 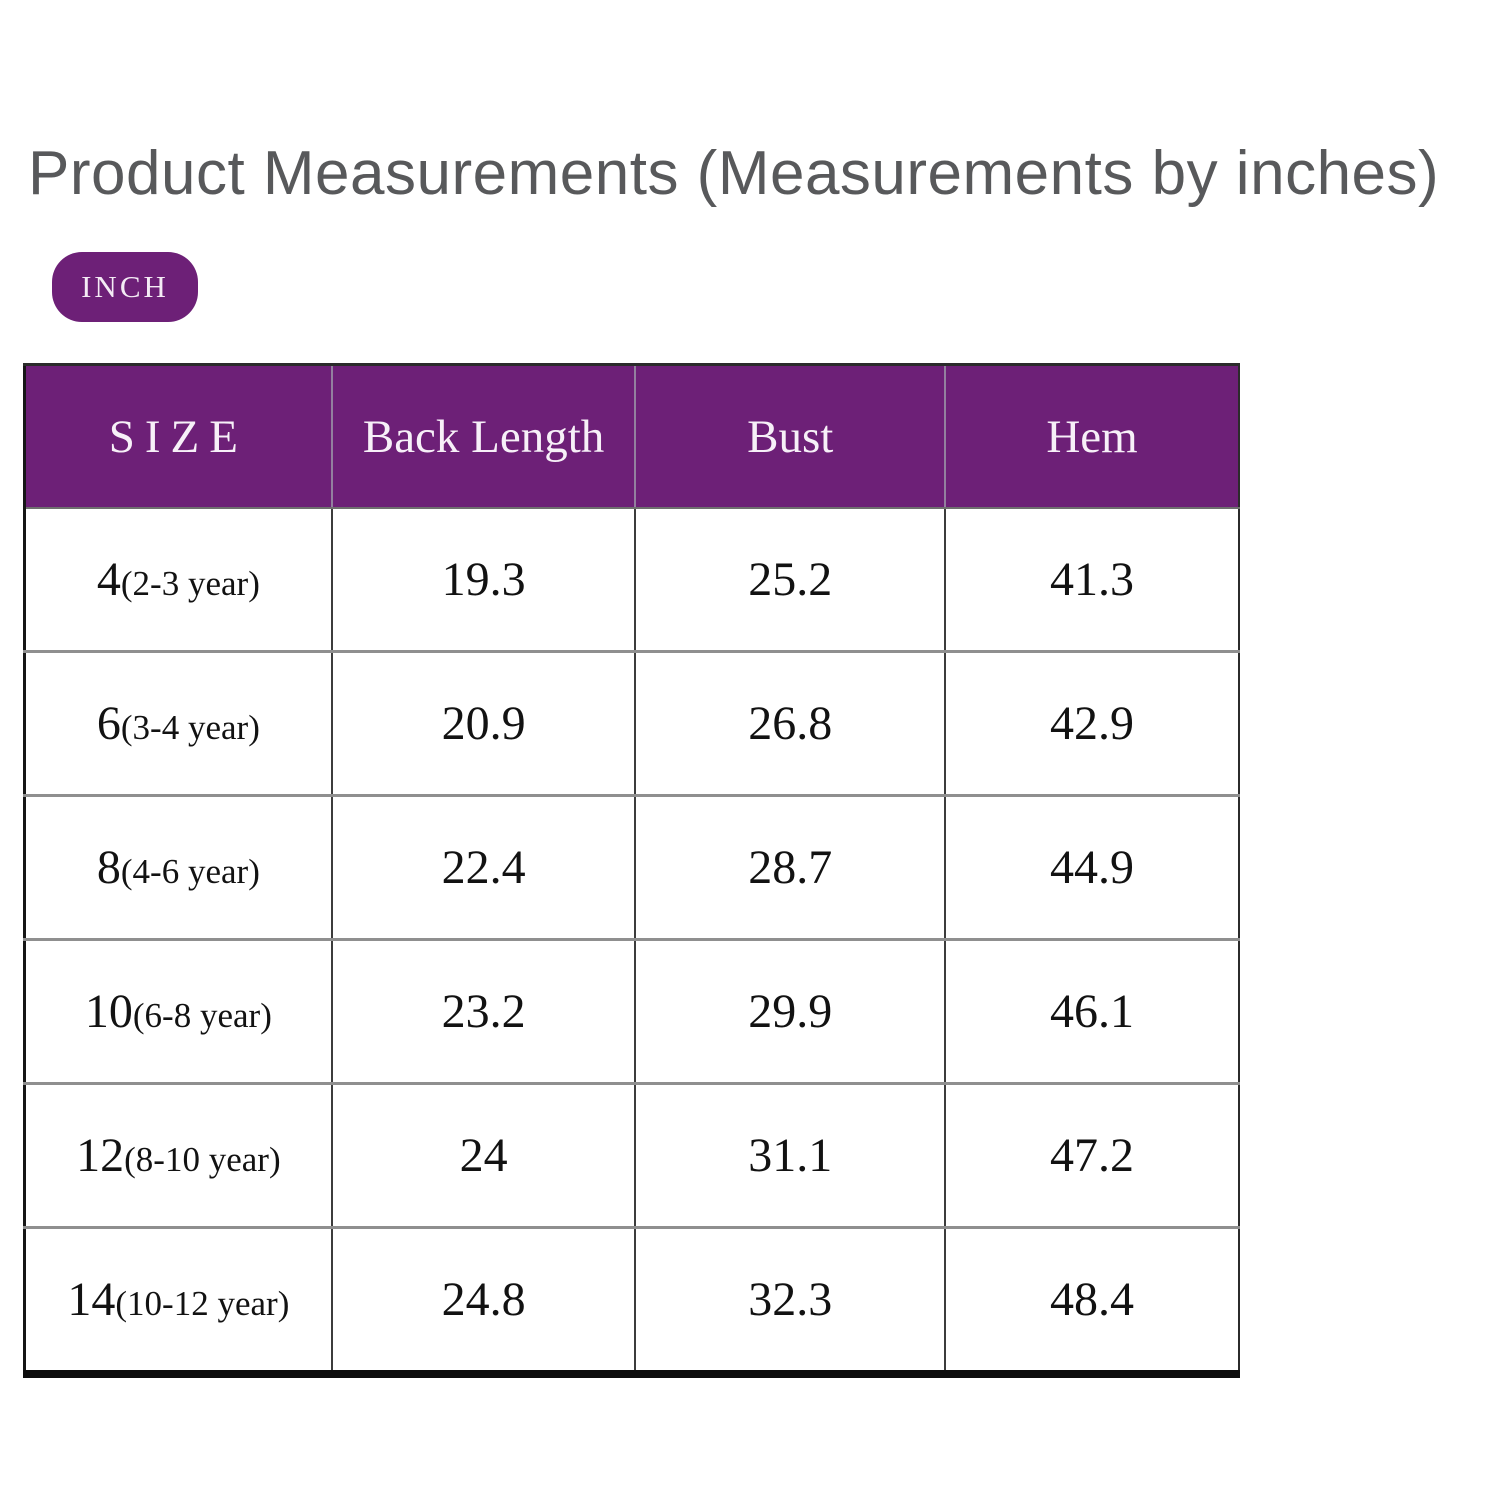 What do you see at coordinates (108, 1011) in the screenshot?
I see `size-number: 10` at bounding box center [108, 1011].